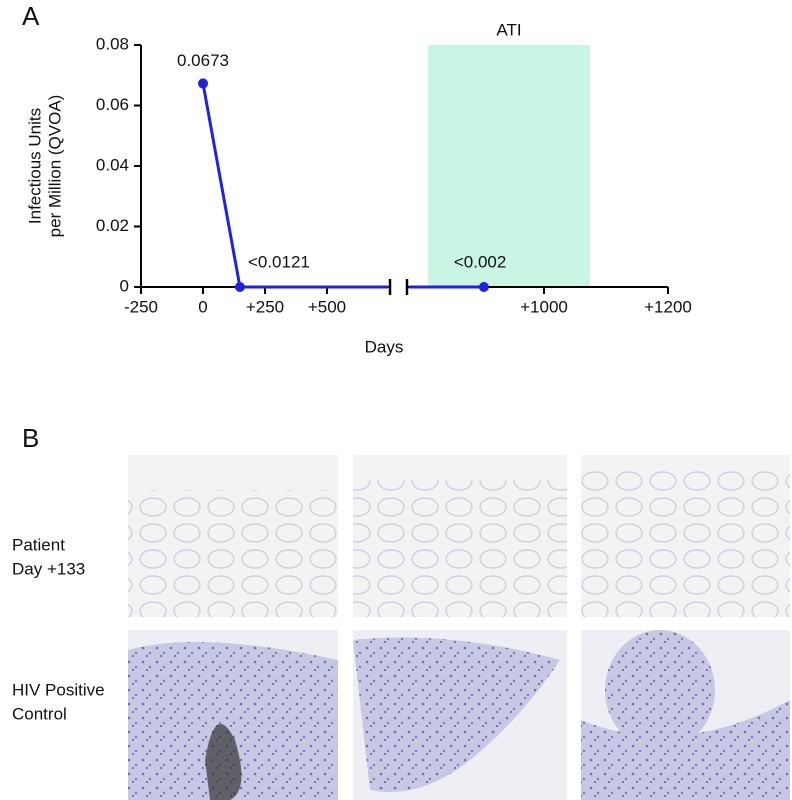  I want to click on row-label: Control, so click(39, 713).